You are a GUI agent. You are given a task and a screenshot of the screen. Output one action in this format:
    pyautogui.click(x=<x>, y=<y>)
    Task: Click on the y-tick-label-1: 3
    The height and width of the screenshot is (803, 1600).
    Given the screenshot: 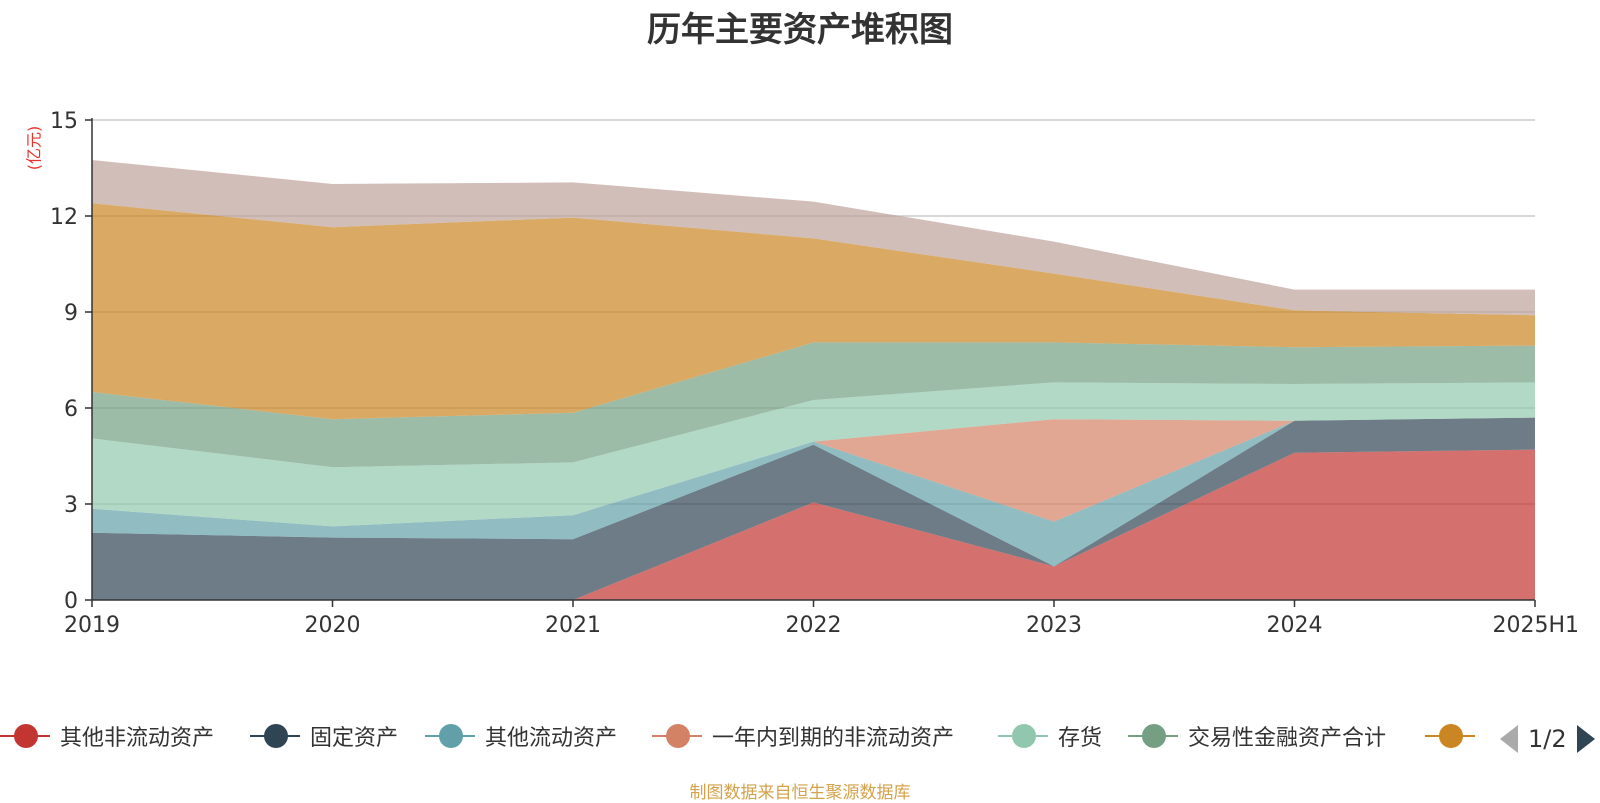 What is the action you would take?
    pyautogui.click(x=71, y=505)
    